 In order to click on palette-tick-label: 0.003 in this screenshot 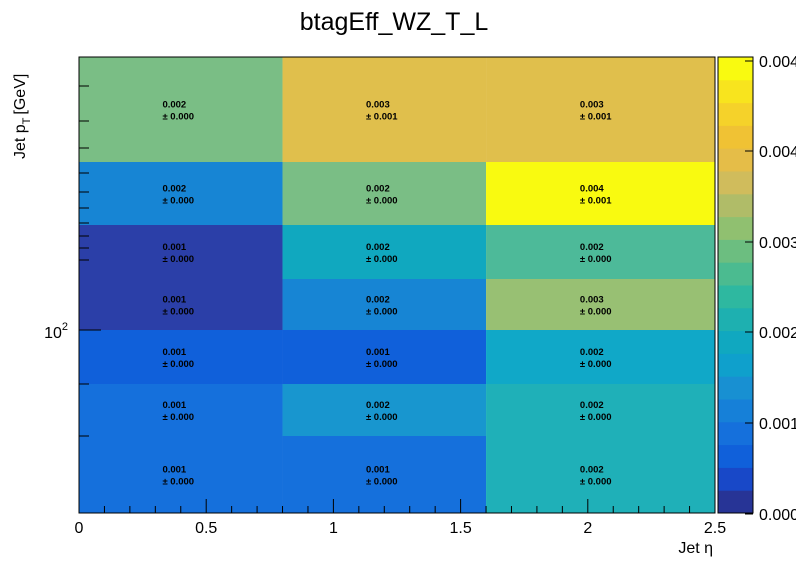, I will do `click(777, 243)`.